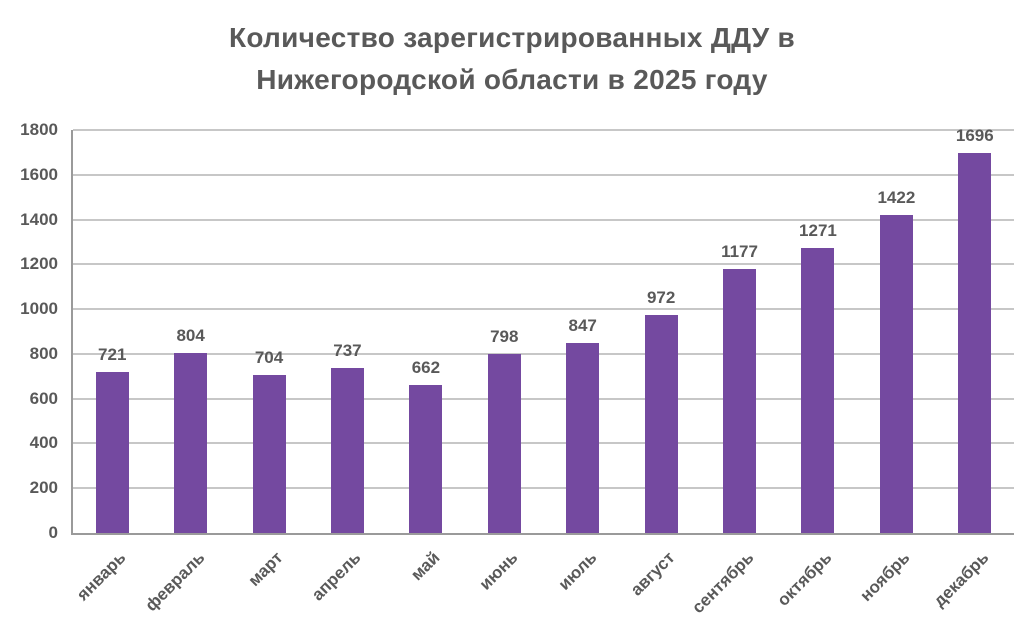 This screenshot has height=632, width=1024. What do you see at coordinates (512, 79) in the screenshot?
I see `chart-title-line2: Нижегородской области в 2025 году` at bounding box center [512, 79].